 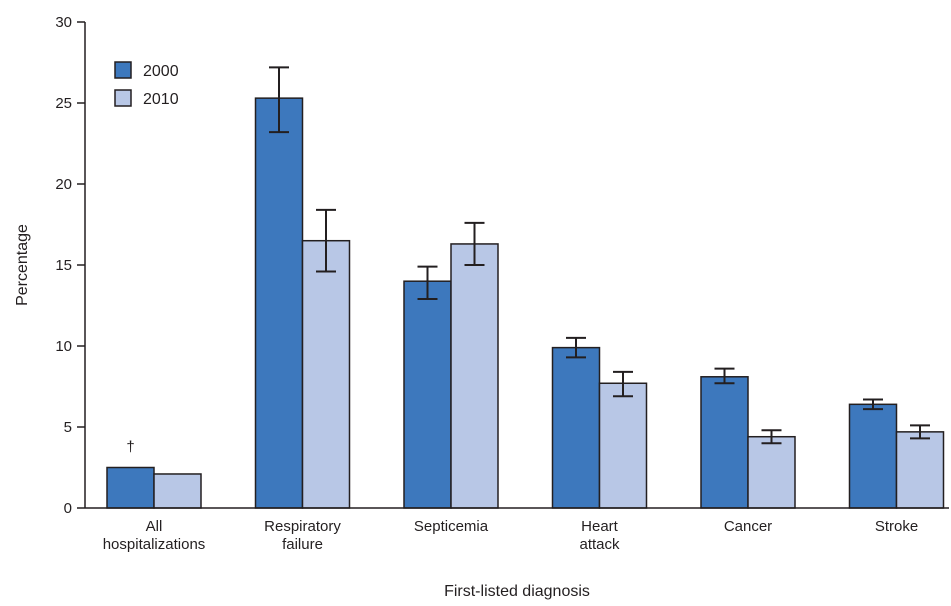 What do you see at coordinates (599, 535) in the screenshot?
I see `x-tick-label-3: Heart attack` at bounding box center [599, 535].